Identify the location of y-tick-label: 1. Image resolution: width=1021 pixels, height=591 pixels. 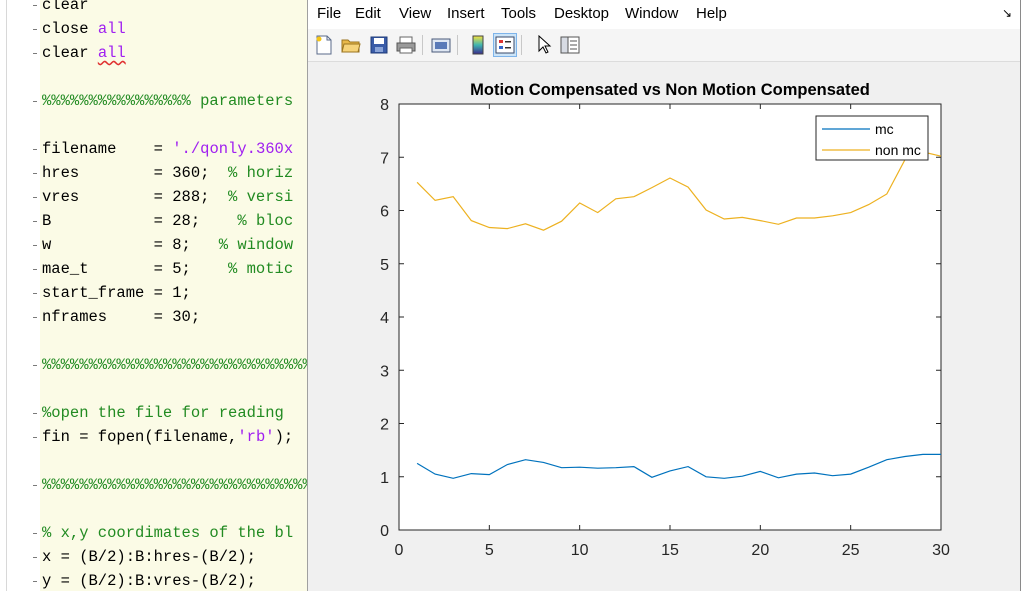
(384, 478).